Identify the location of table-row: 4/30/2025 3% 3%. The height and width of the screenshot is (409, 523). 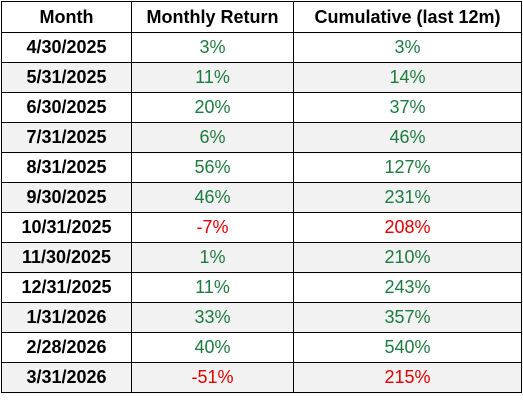
(261, 47).